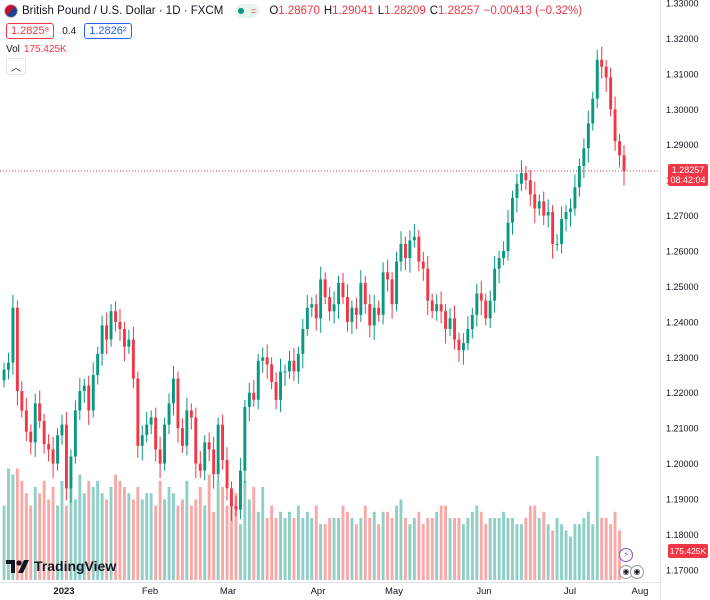 This screenshot has width=710, height=600. I want to click on y-tick-label: 1.33000, so click(682, 4).